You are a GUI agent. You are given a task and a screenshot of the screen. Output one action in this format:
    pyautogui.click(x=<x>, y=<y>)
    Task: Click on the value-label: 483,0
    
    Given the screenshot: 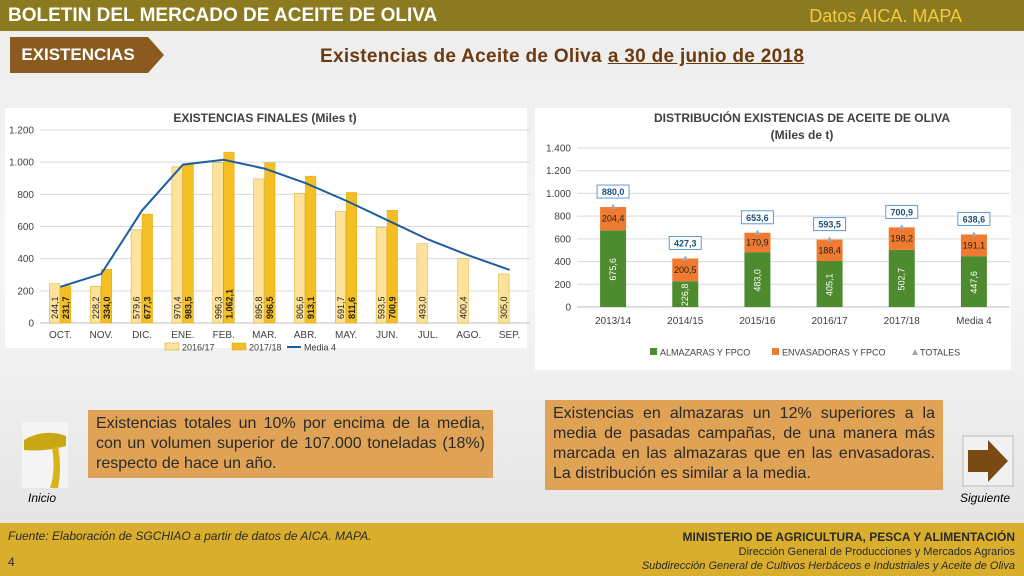 What is the action you would take?
    pyautogui.click(x=757, y=280)
    